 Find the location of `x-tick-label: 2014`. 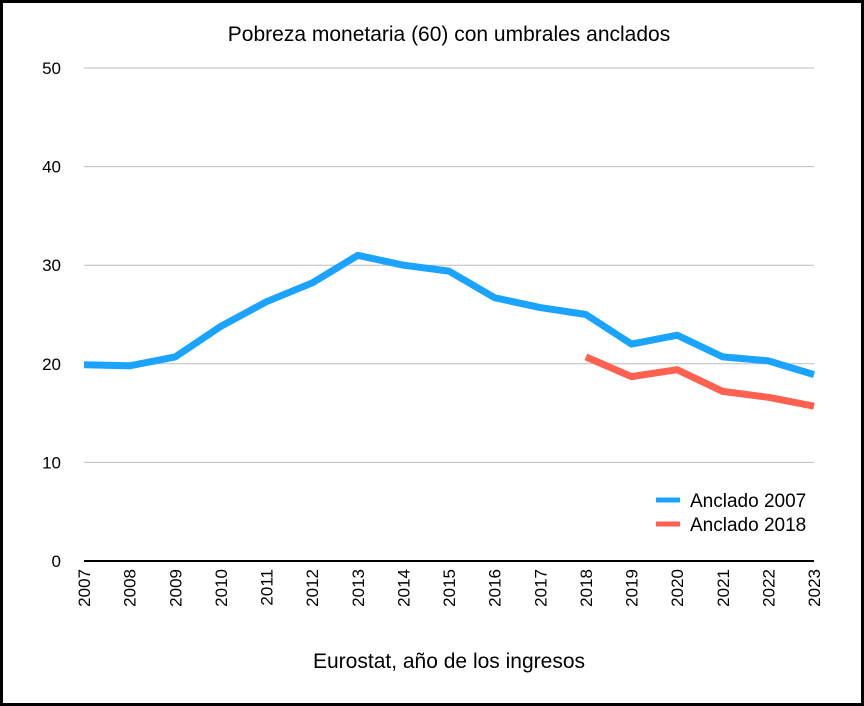

x-tick-label: 2014 is located at coordinates (403, 588).